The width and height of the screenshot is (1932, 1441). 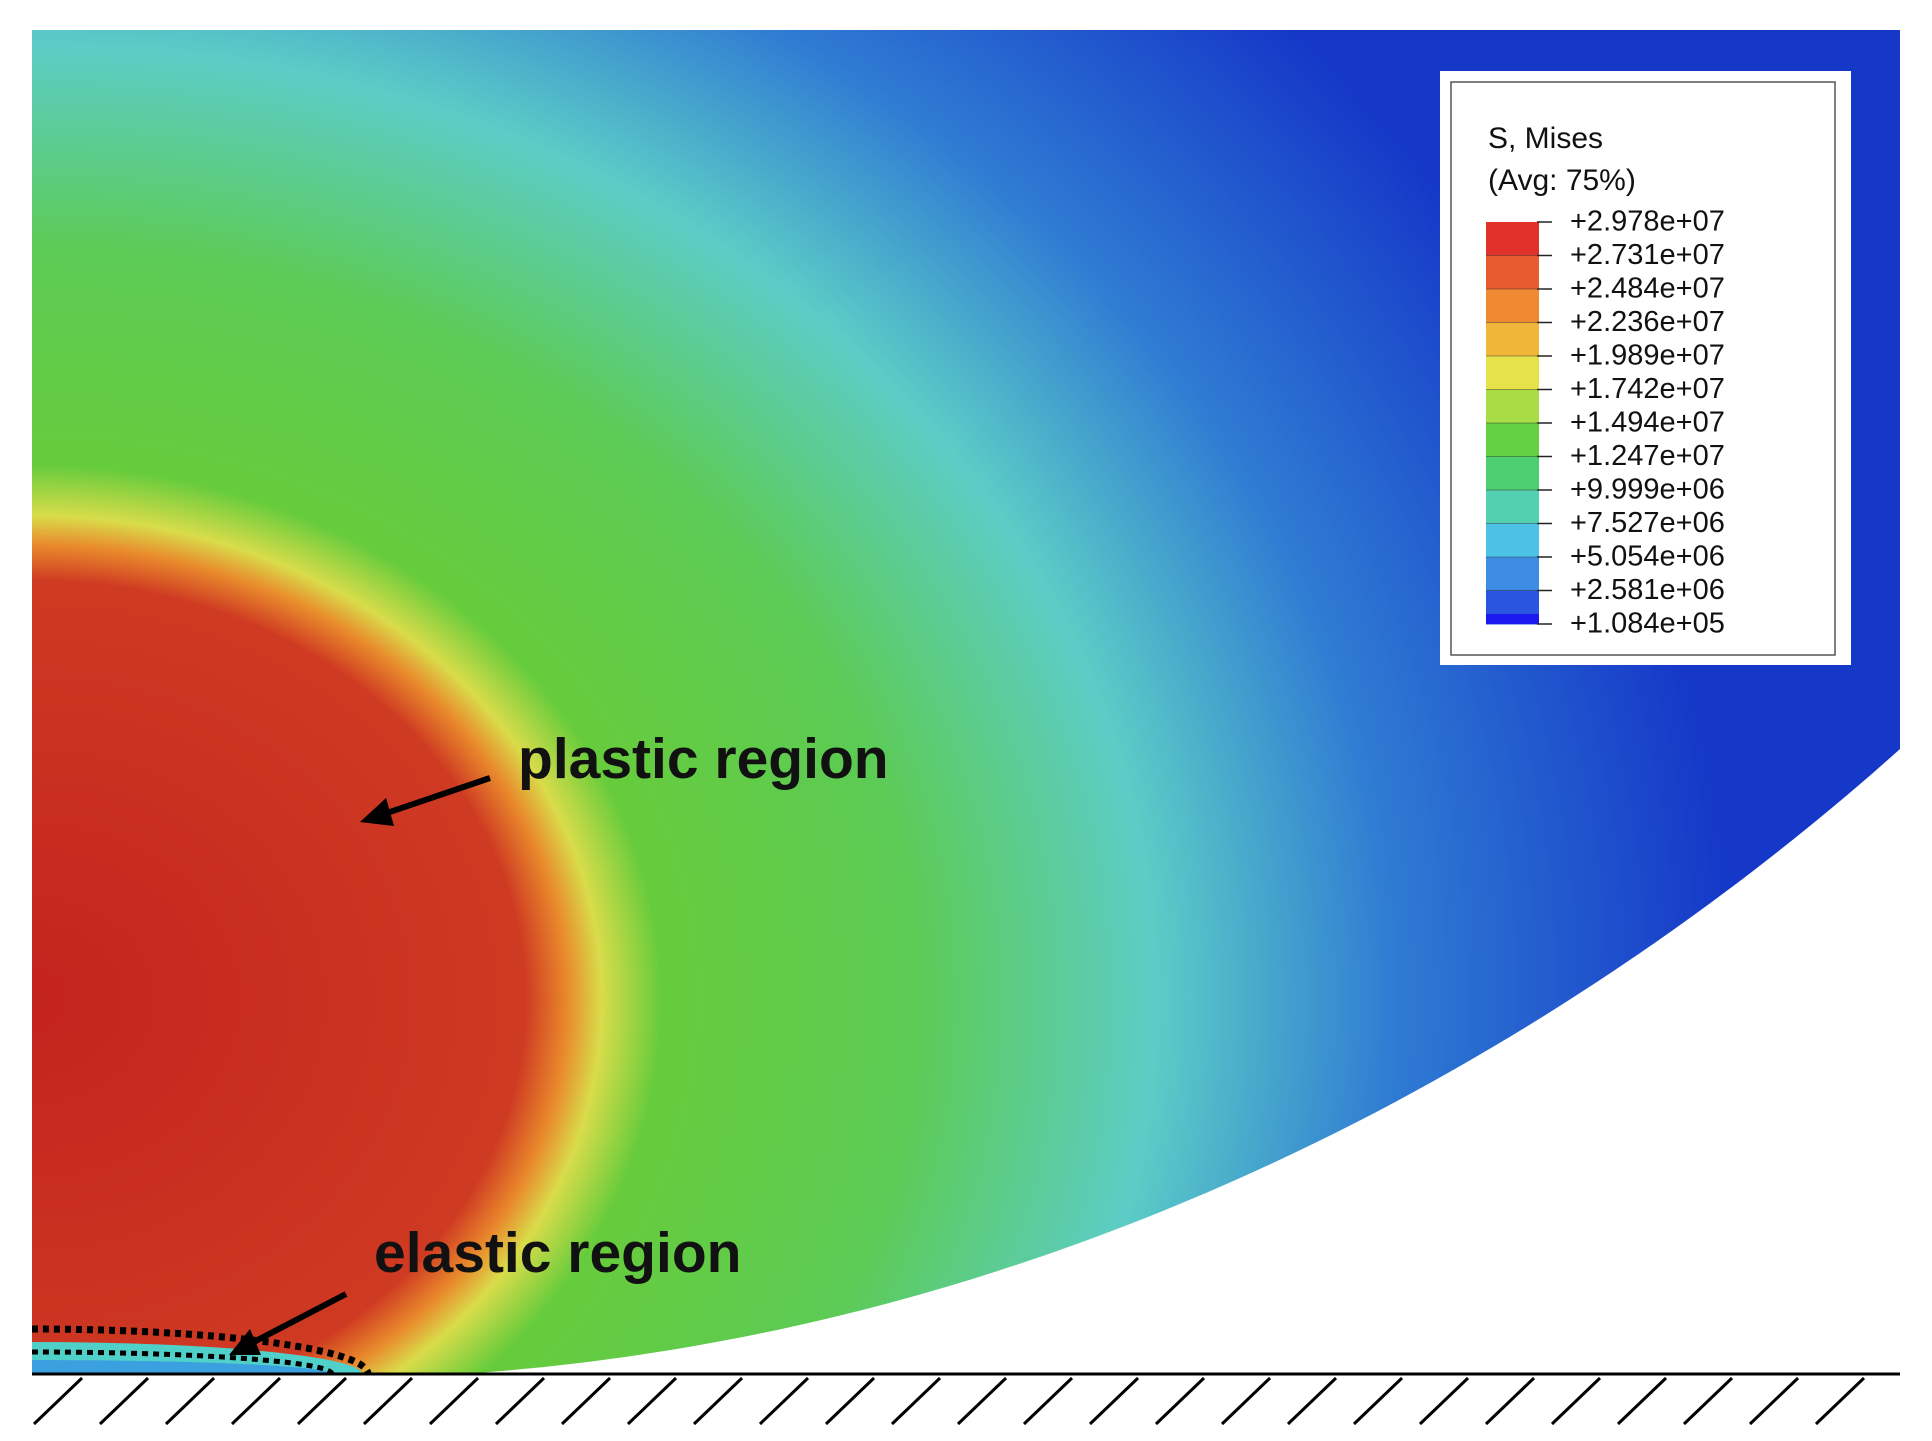 I want to click on legend-label: +5.054e+06, so click(x=1647, y=557).